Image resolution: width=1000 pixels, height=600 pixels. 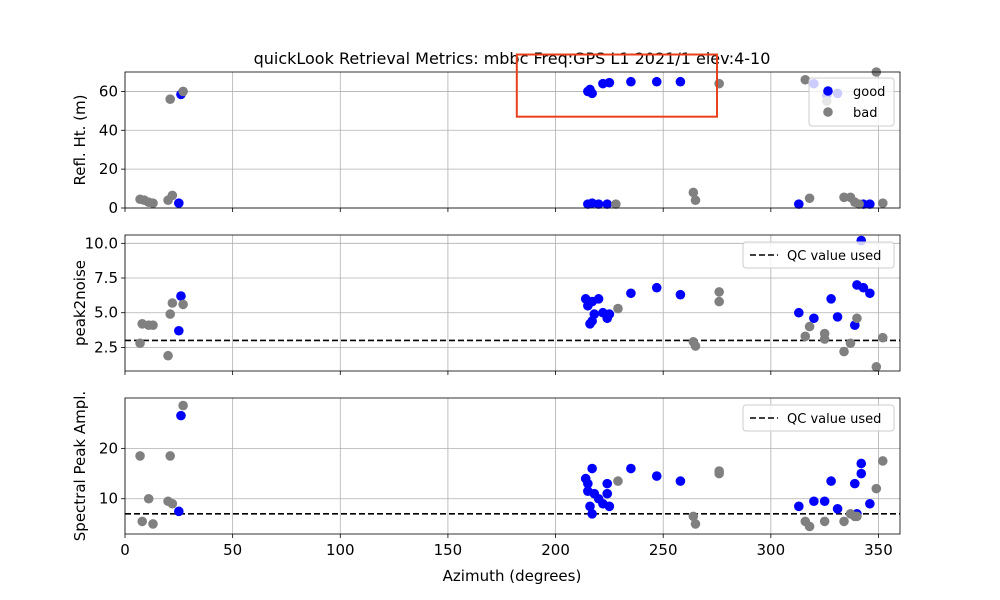 I want to click on annotation-highlight-box, so click(x=617, y=85).